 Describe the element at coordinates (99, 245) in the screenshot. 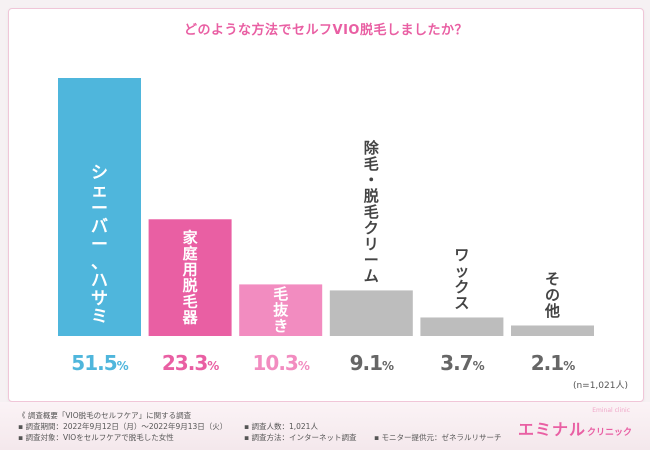

I see `category-label-1: シェーバー、ハサミ` at that location.